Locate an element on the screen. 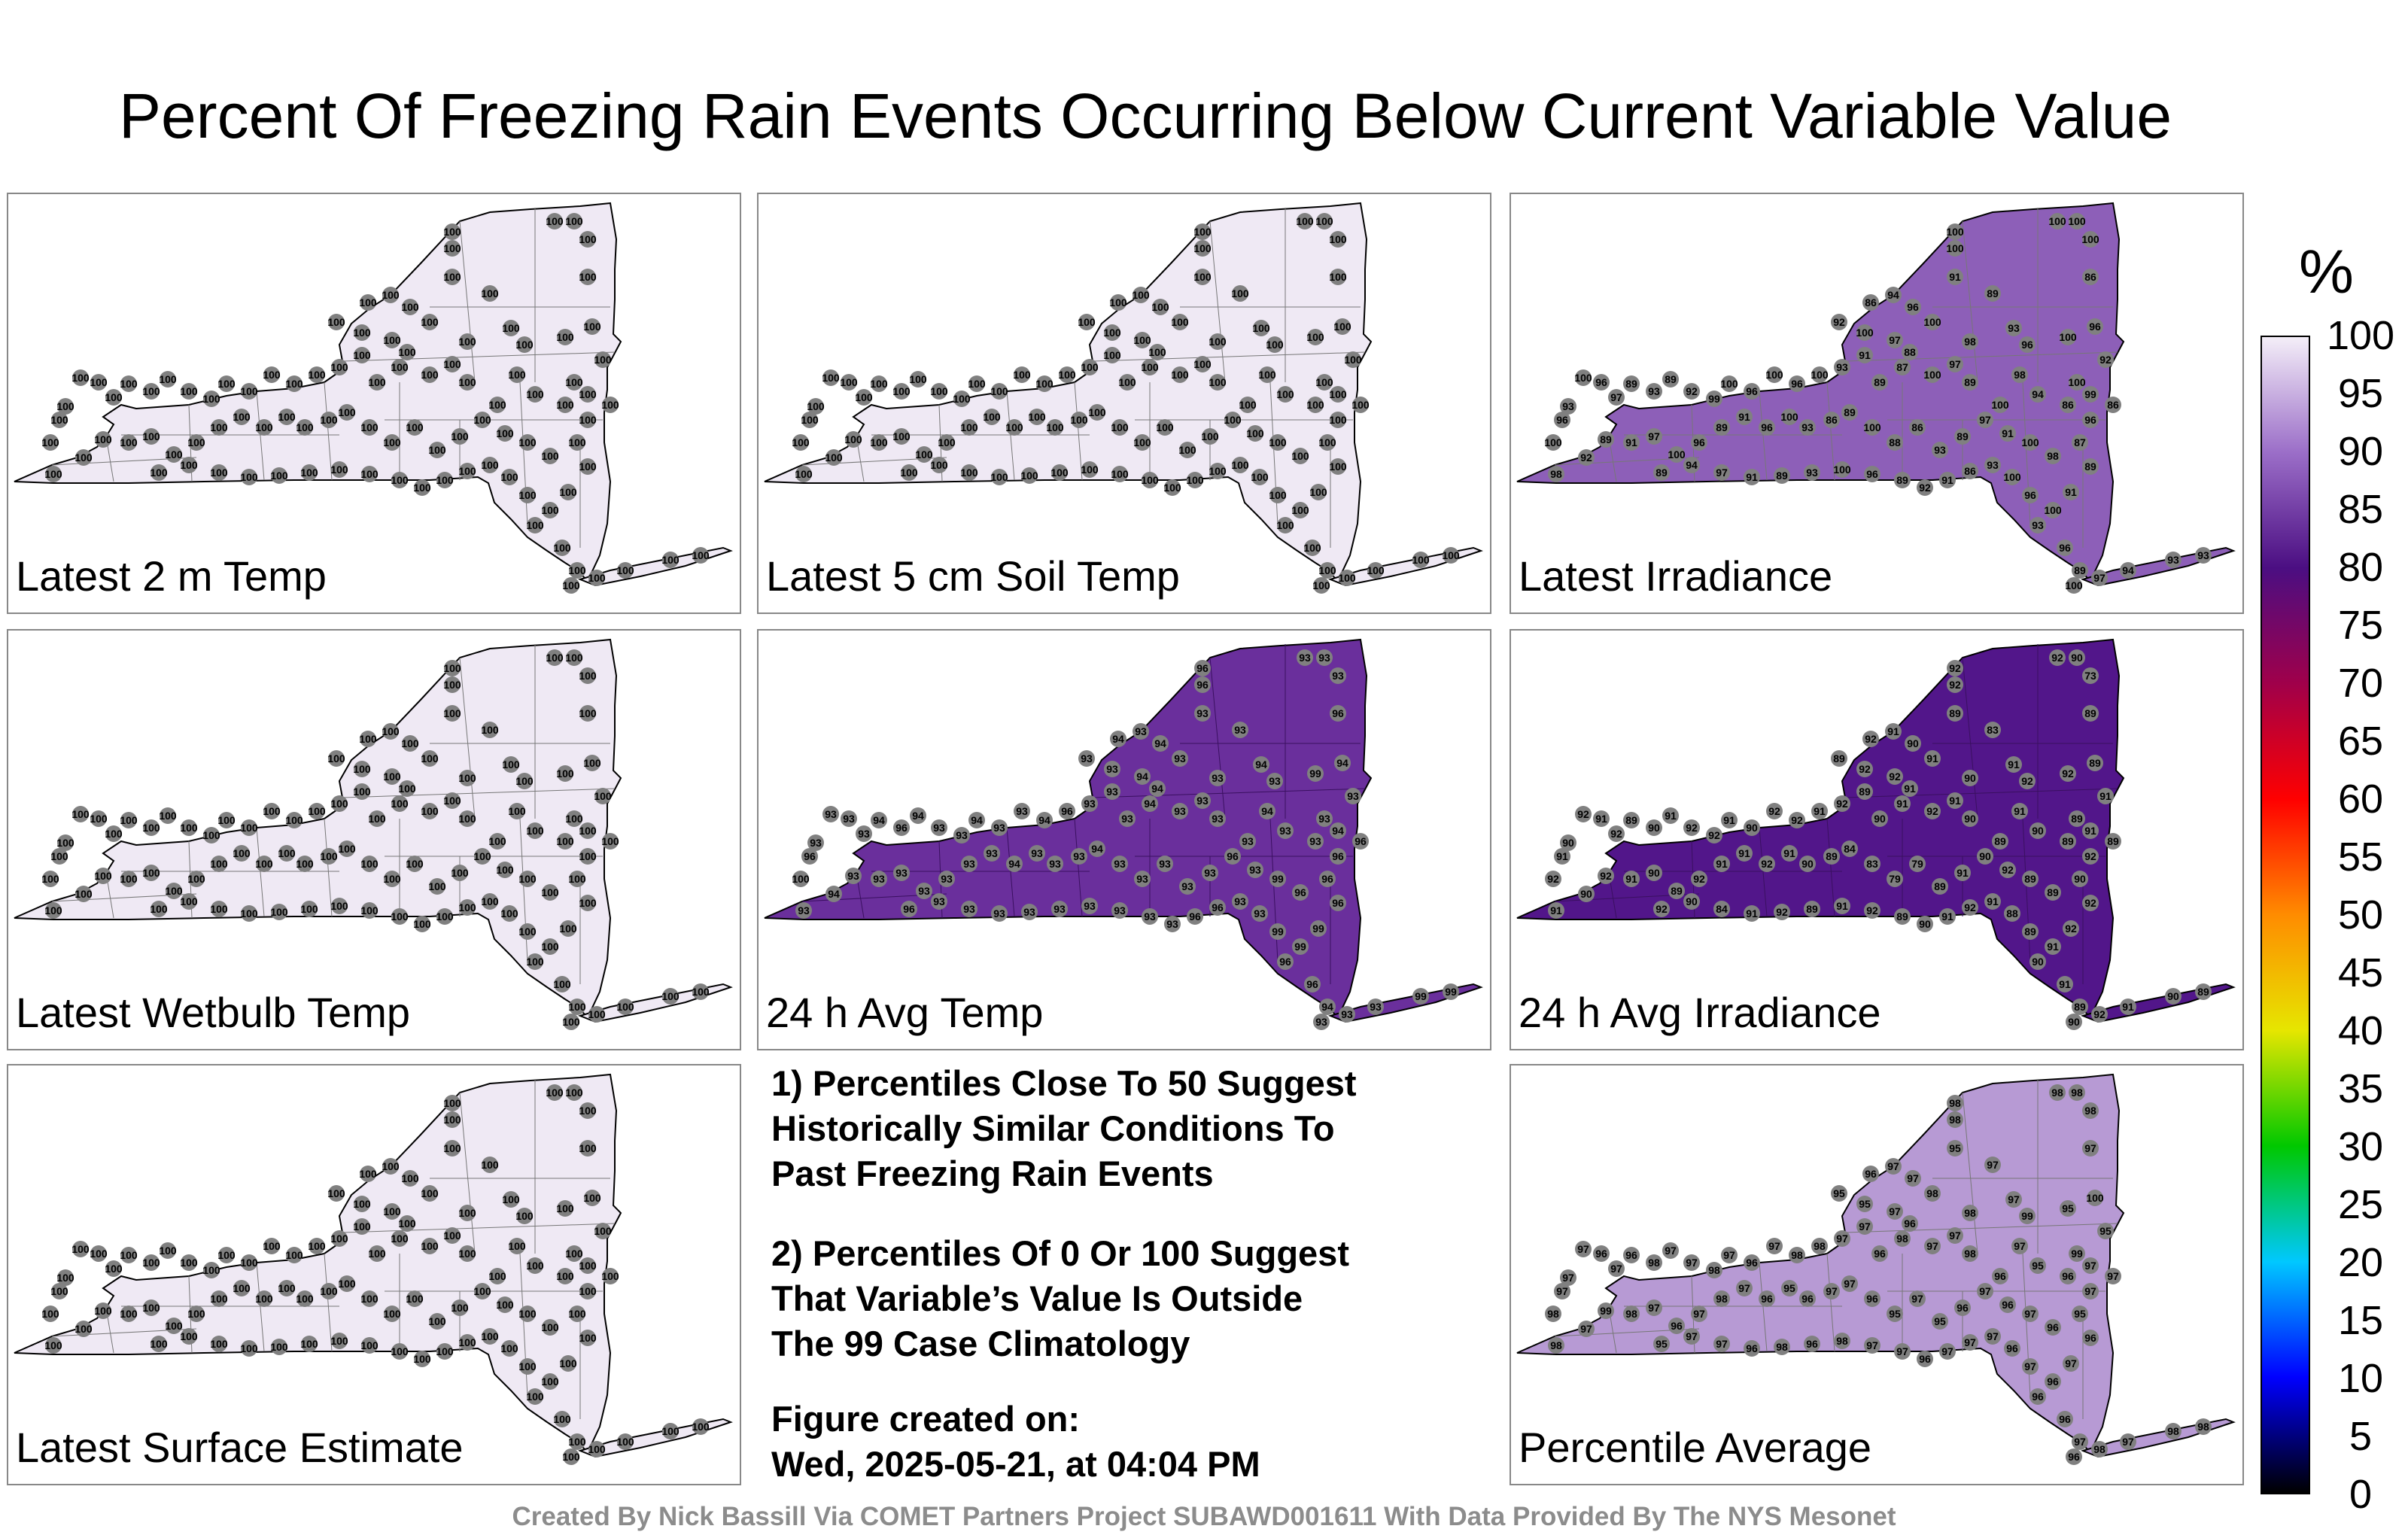 Image resolution: width=2408 pixels, height=1535 pixels. station-marker: 86 is located at coordinates (1970, 471).